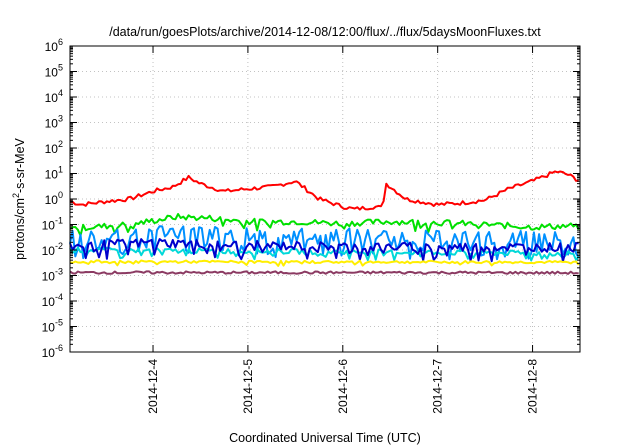 Image resolution: width=640 pixels, height=448 pixels. Describe the element at coordinates (59, 246) in the screenshot. I see `y-tick-exponent: -2` at that location.